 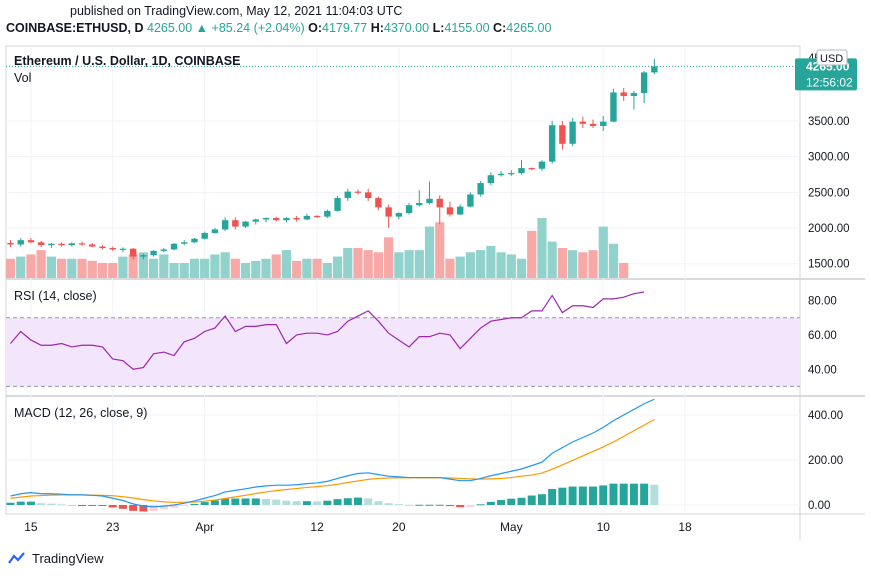 I want to click on time-tick-label: 12, so click(x=317, y=527).